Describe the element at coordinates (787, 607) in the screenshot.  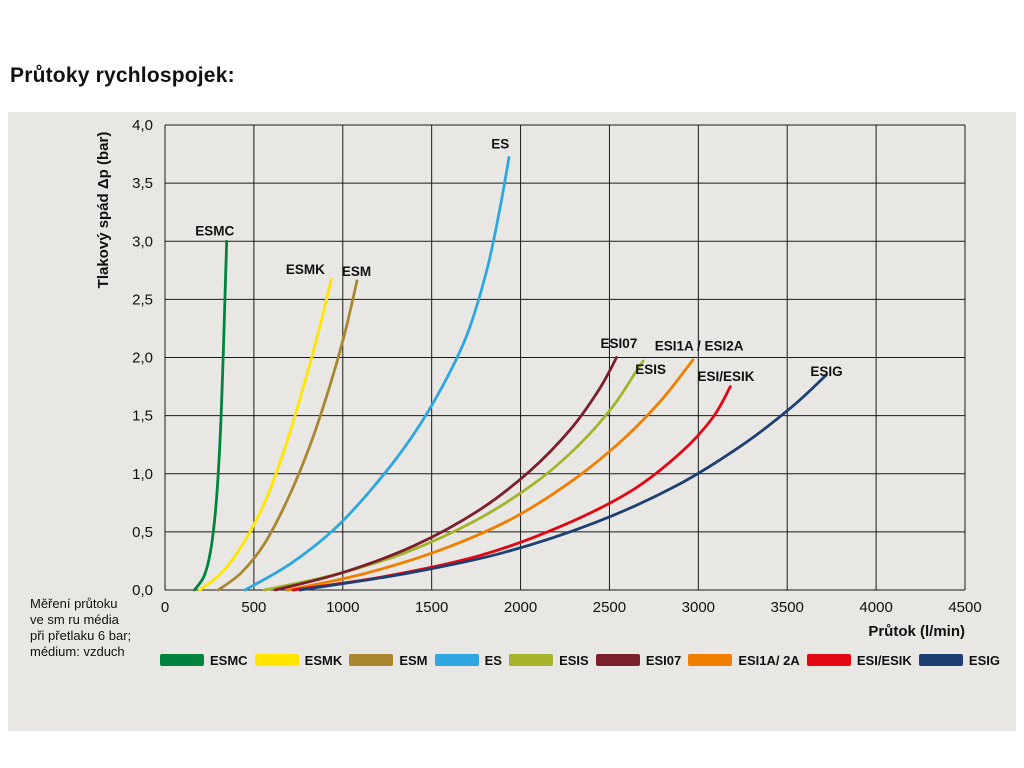
I see `x-tick-label: 3500` at that location.